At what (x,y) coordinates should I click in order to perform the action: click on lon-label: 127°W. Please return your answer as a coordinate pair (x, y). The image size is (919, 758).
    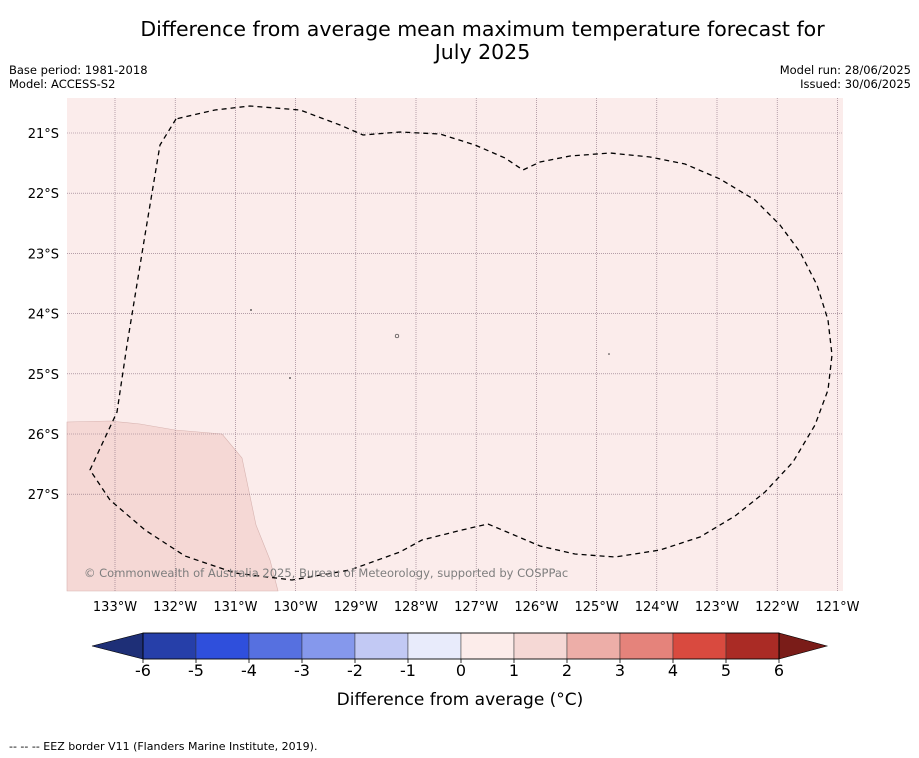
    Looking at the image, I should click on (476, 607).